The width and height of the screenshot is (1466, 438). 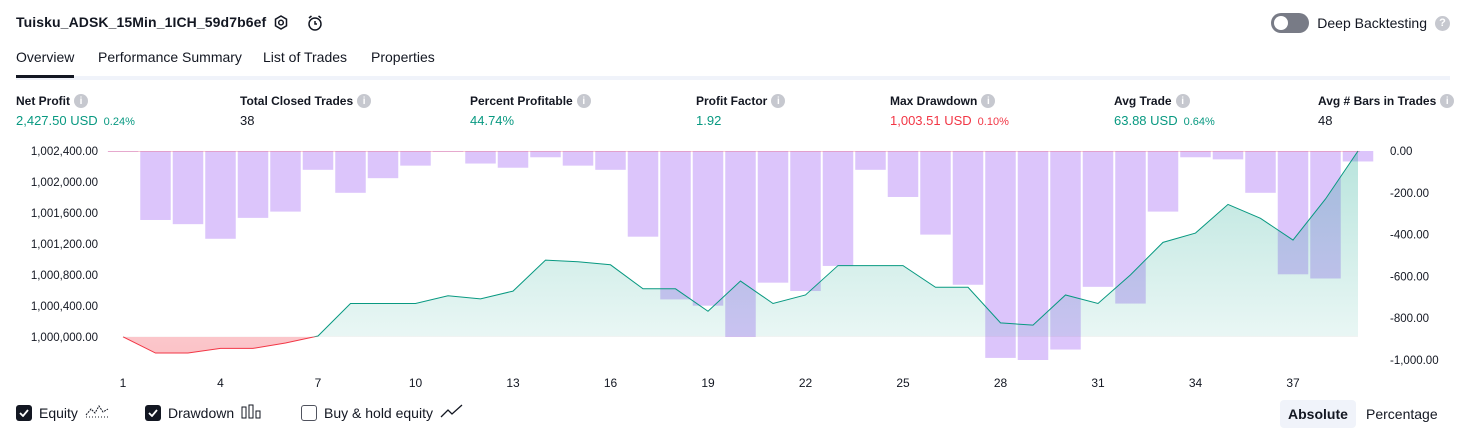 I want to click on metric-percent-profitable: Percent Profitable i 44.74%, so click(x=530, y=111).